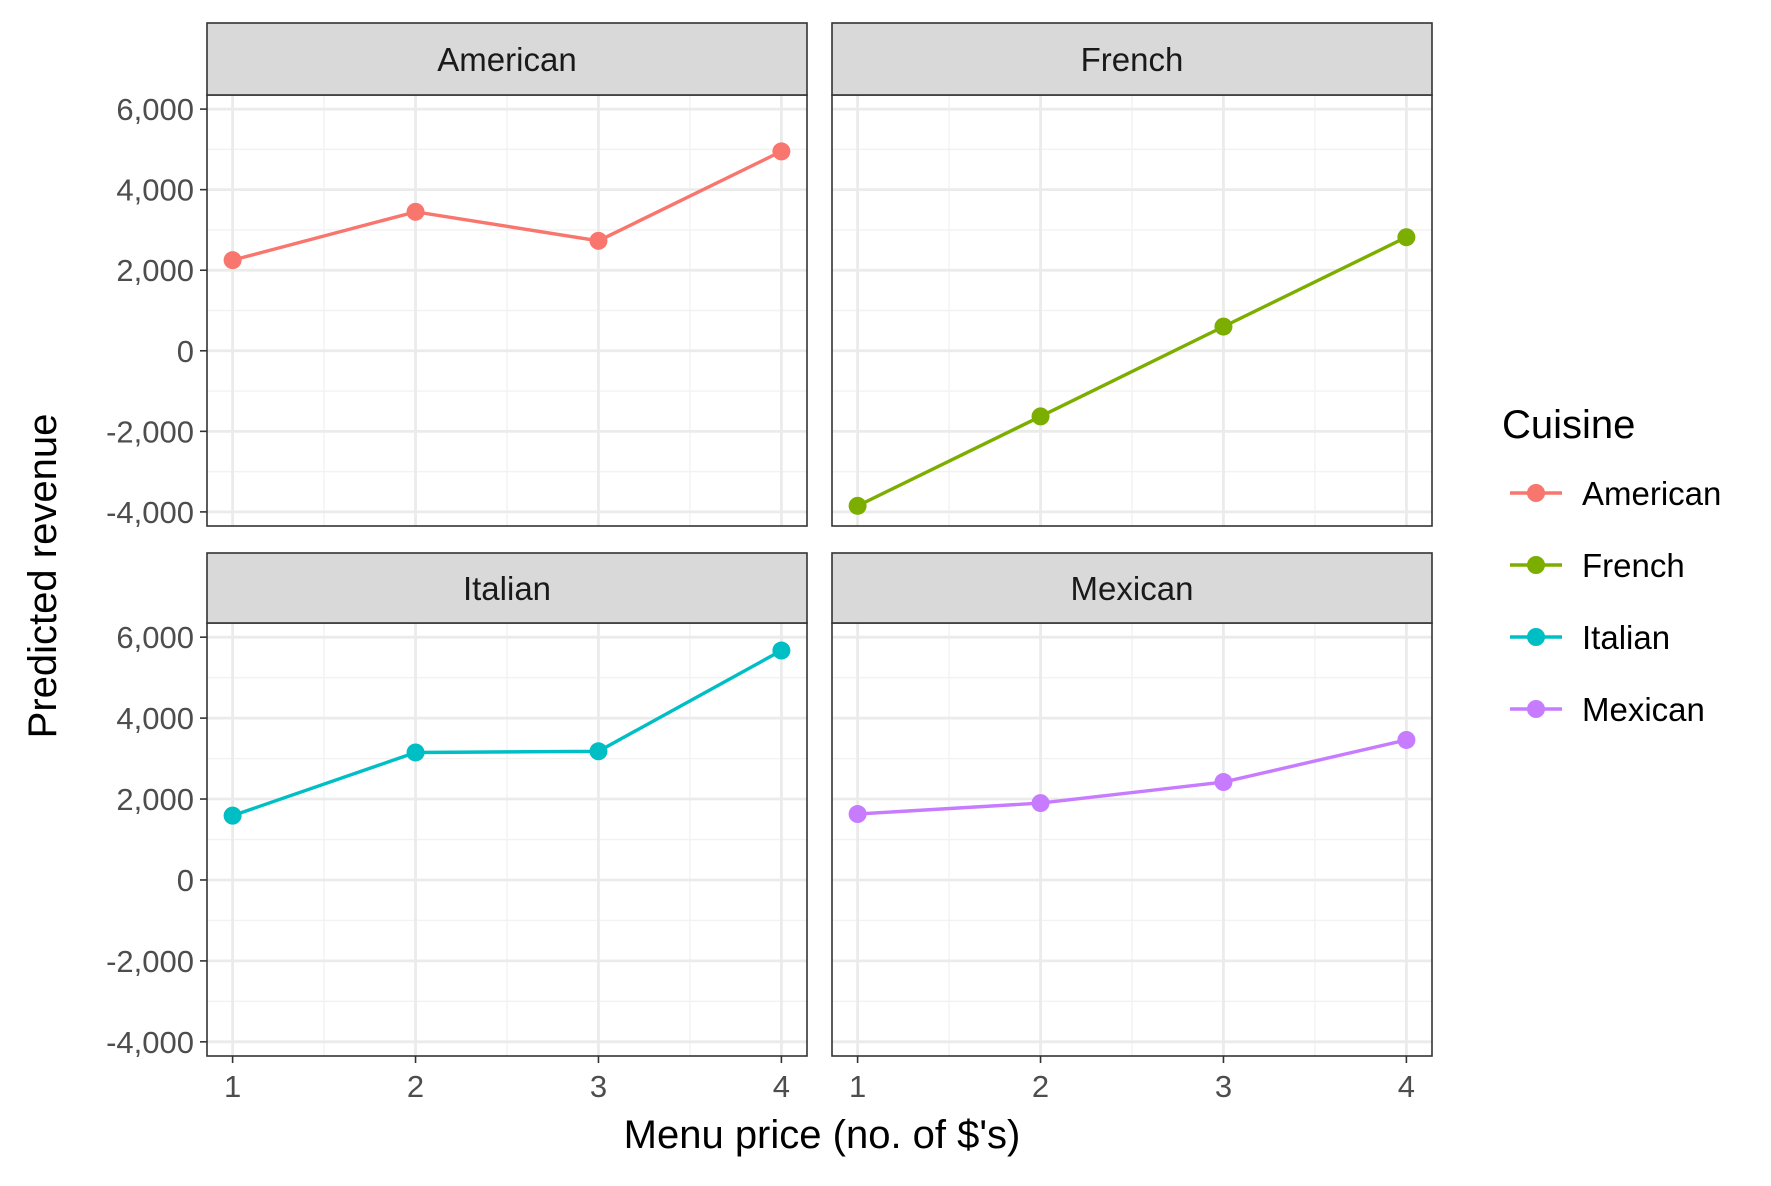  I want to click on strip-label: American, so click(506, 59).